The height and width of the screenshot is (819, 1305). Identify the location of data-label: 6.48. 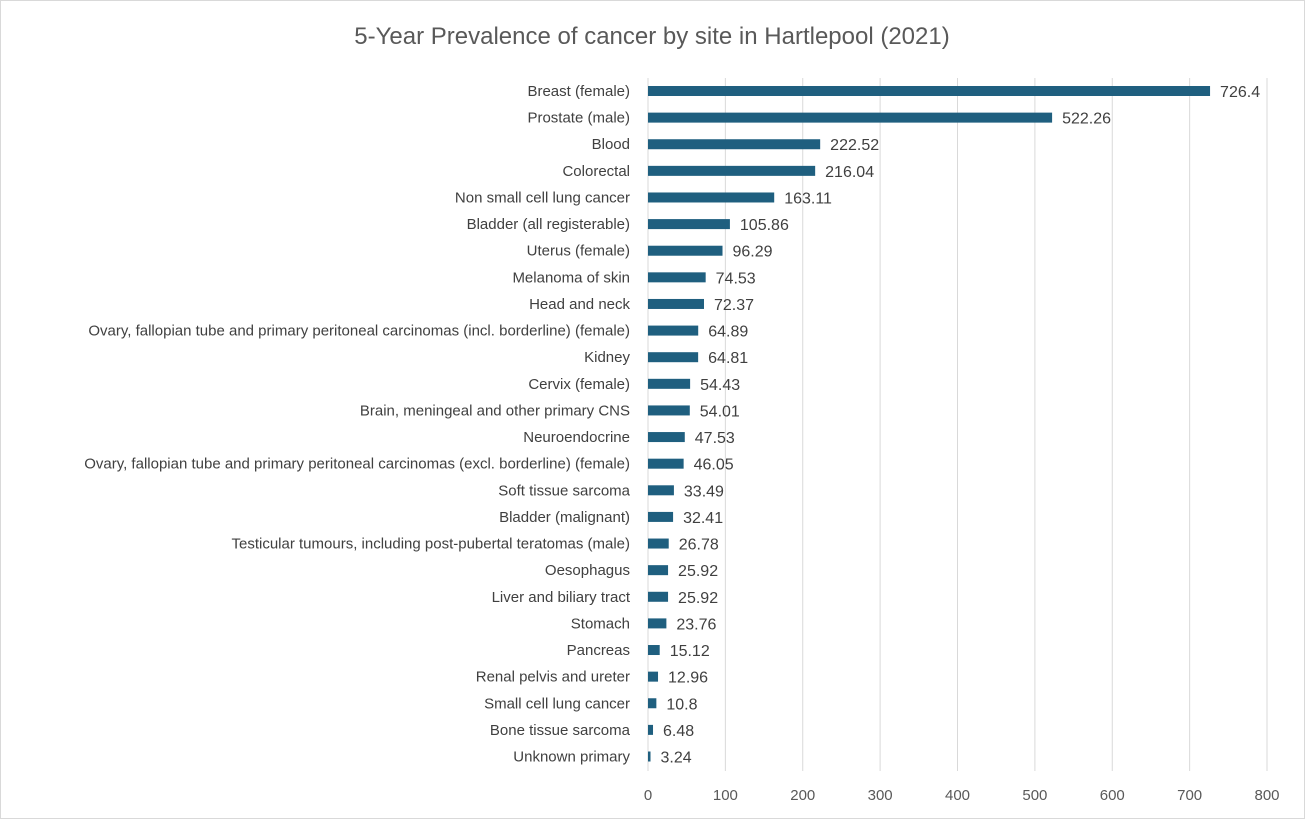
(678, 731).